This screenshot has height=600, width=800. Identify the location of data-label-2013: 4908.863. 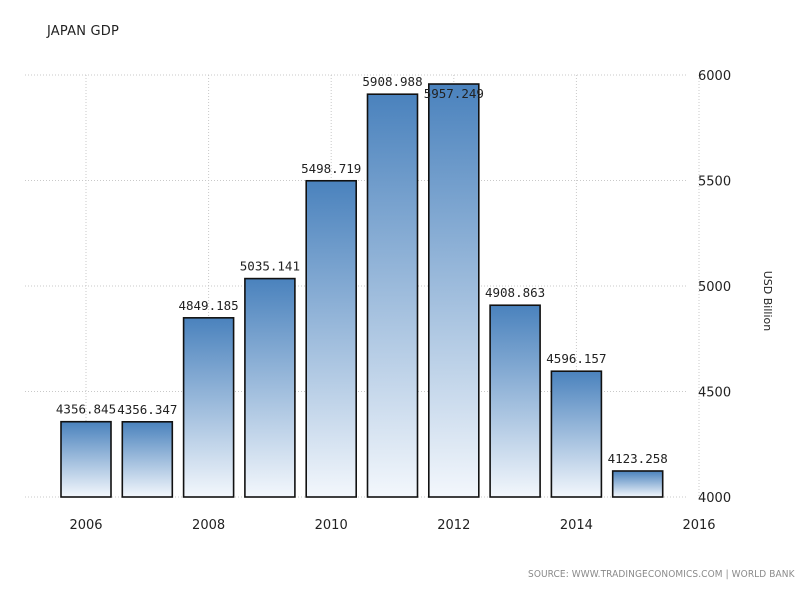
(515, 292).